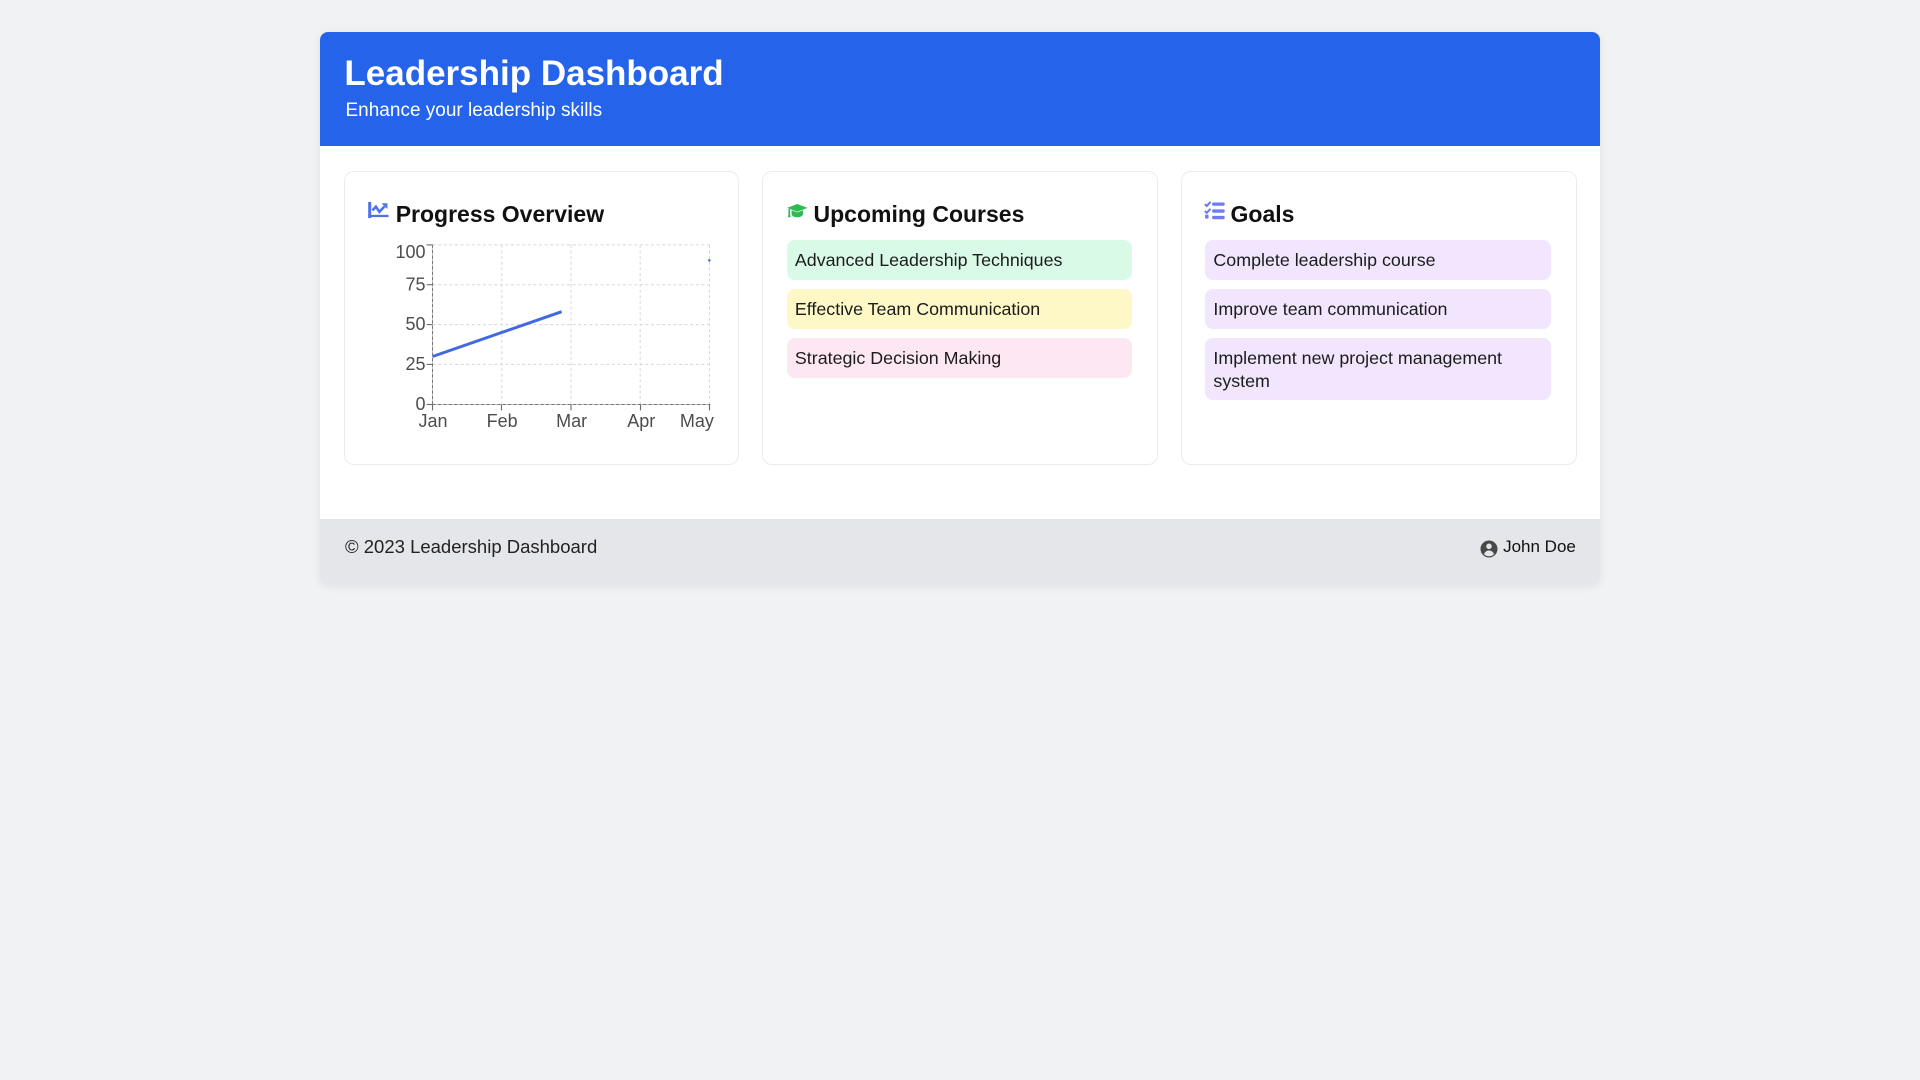 The image size is (1920, 1080). I want to click on svg-text: 50, so click(415, 324).